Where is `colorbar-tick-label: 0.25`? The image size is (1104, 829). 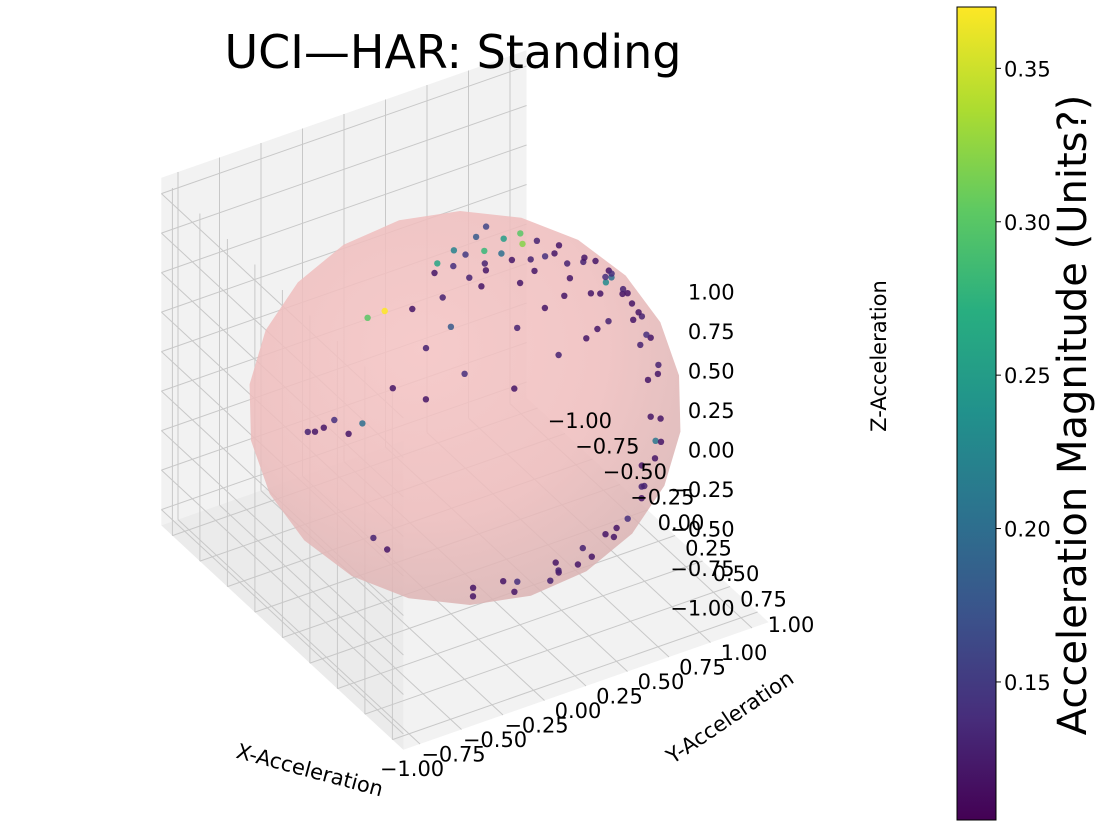
colorbar-tick-label: 0.25 is located at coordinates (1027, 376).